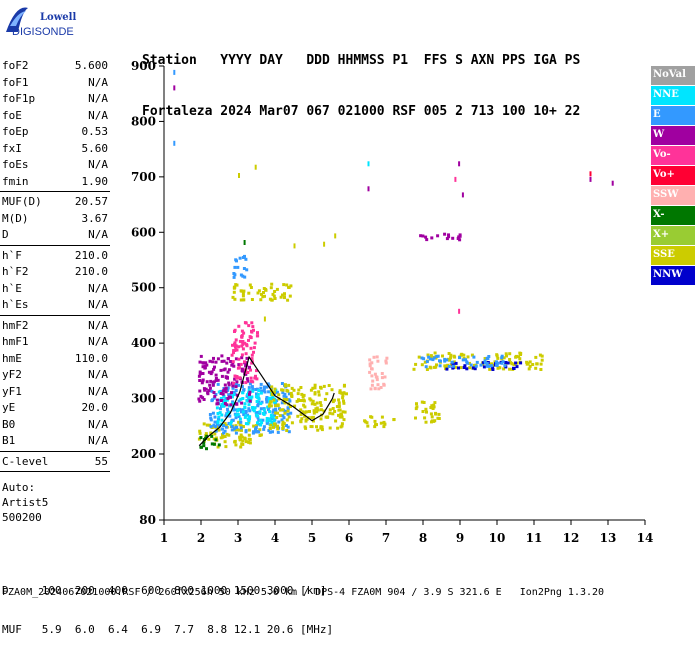 This screenshot has width=700, height=649. What do you see at coordinates (55, 441) in the screenshot?
I see `param-row: B1 N/A` at bounding box center [55, 441].